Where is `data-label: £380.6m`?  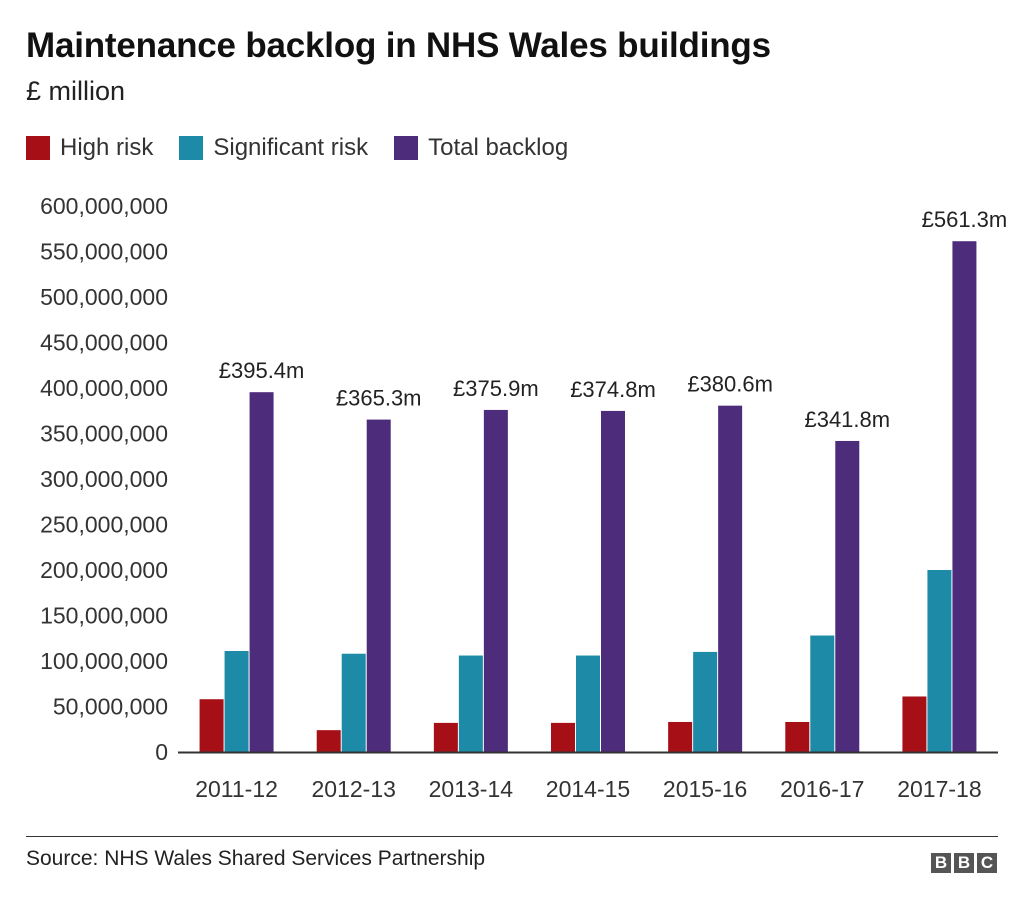
data-label: £380.6m is located at coordinates (730, 384).